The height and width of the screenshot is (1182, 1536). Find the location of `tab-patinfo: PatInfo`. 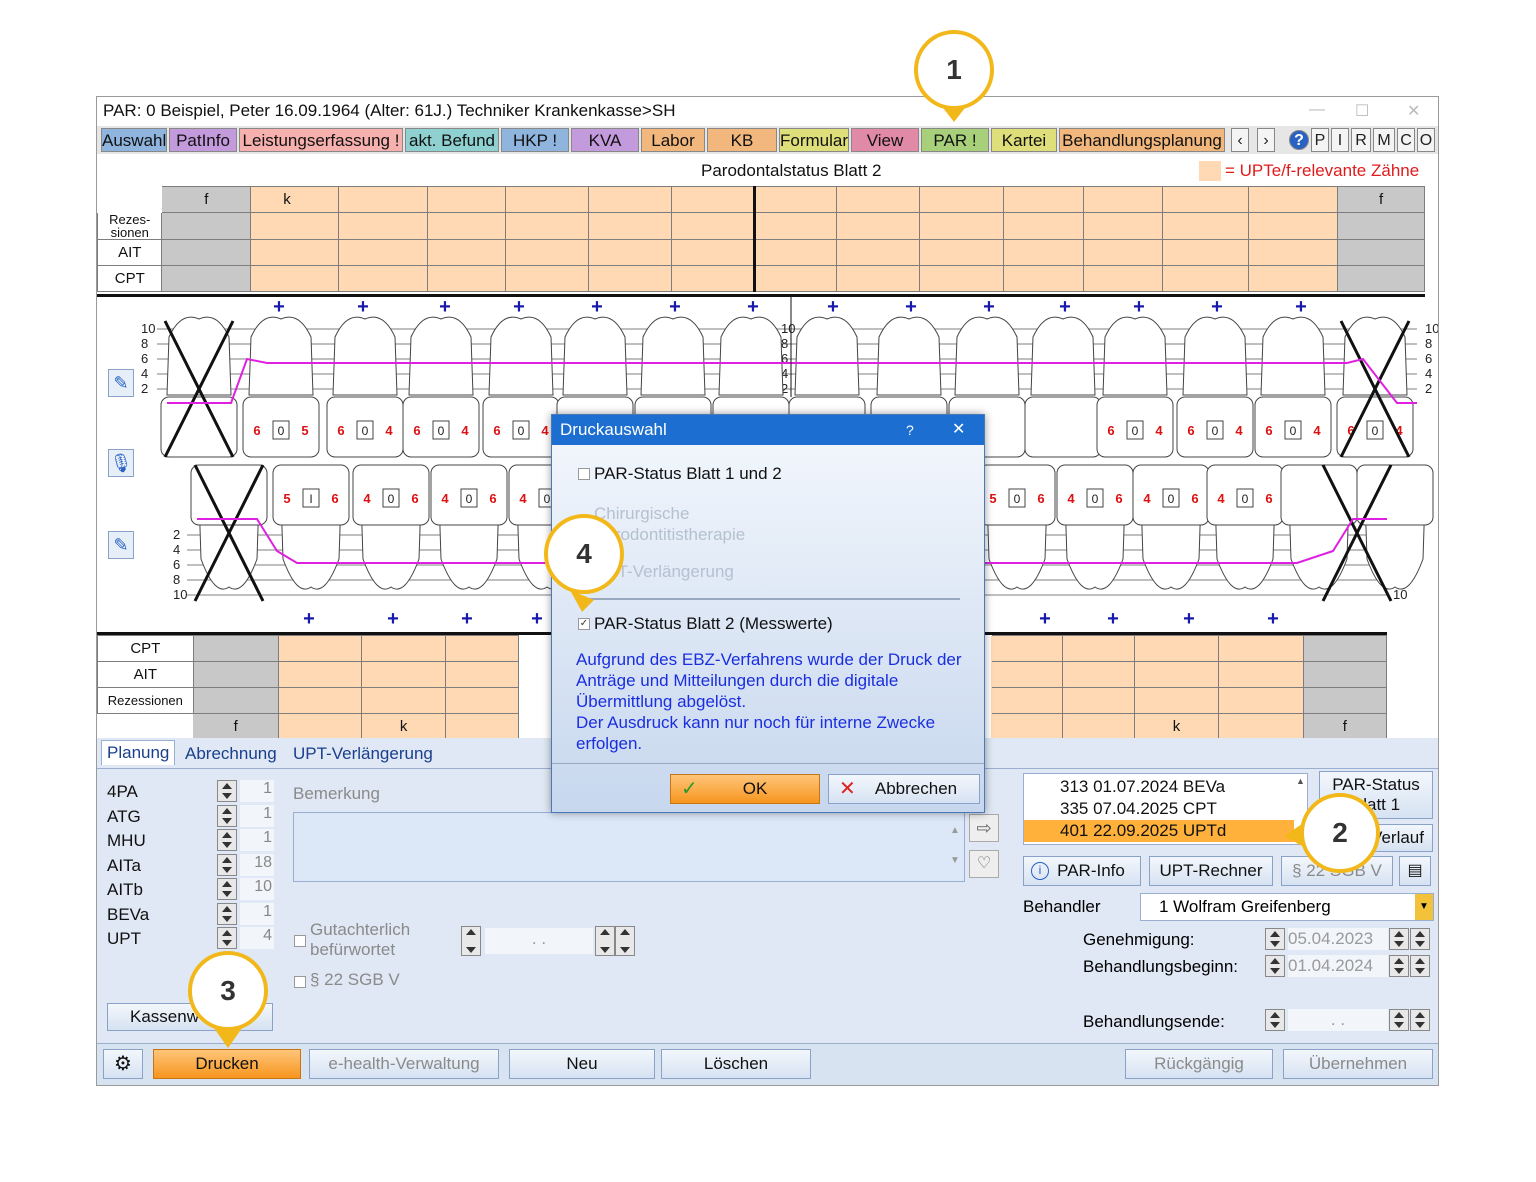

tab-patinfo: PatInfo is located at coordinates (203, 140).